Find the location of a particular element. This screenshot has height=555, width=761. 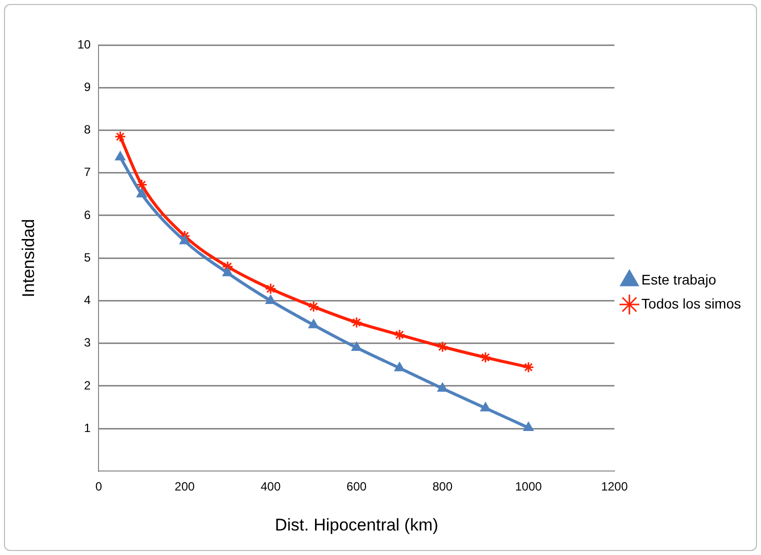

y-tick-label: 1 is located at coordinates (88, 427).